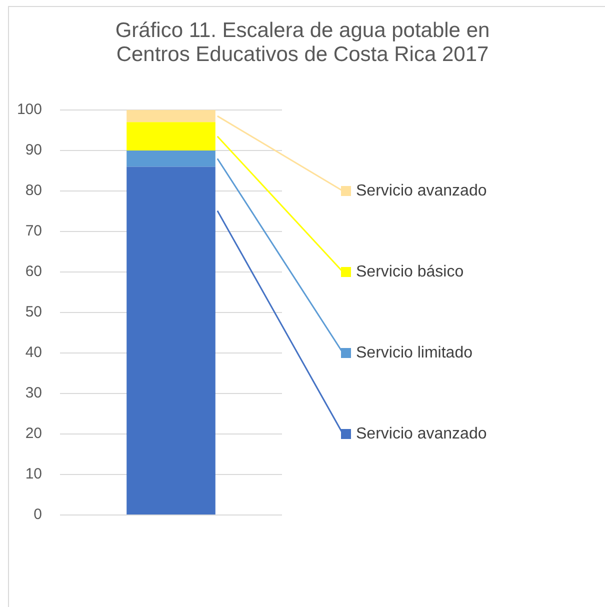 Image resolution: width=605 pixels, height=607 pixels. I want to click on chart-title: Gráfico 11. Escalera de agua potable en Centros Educativos de Costa Rica 2017, so click(302, 42).